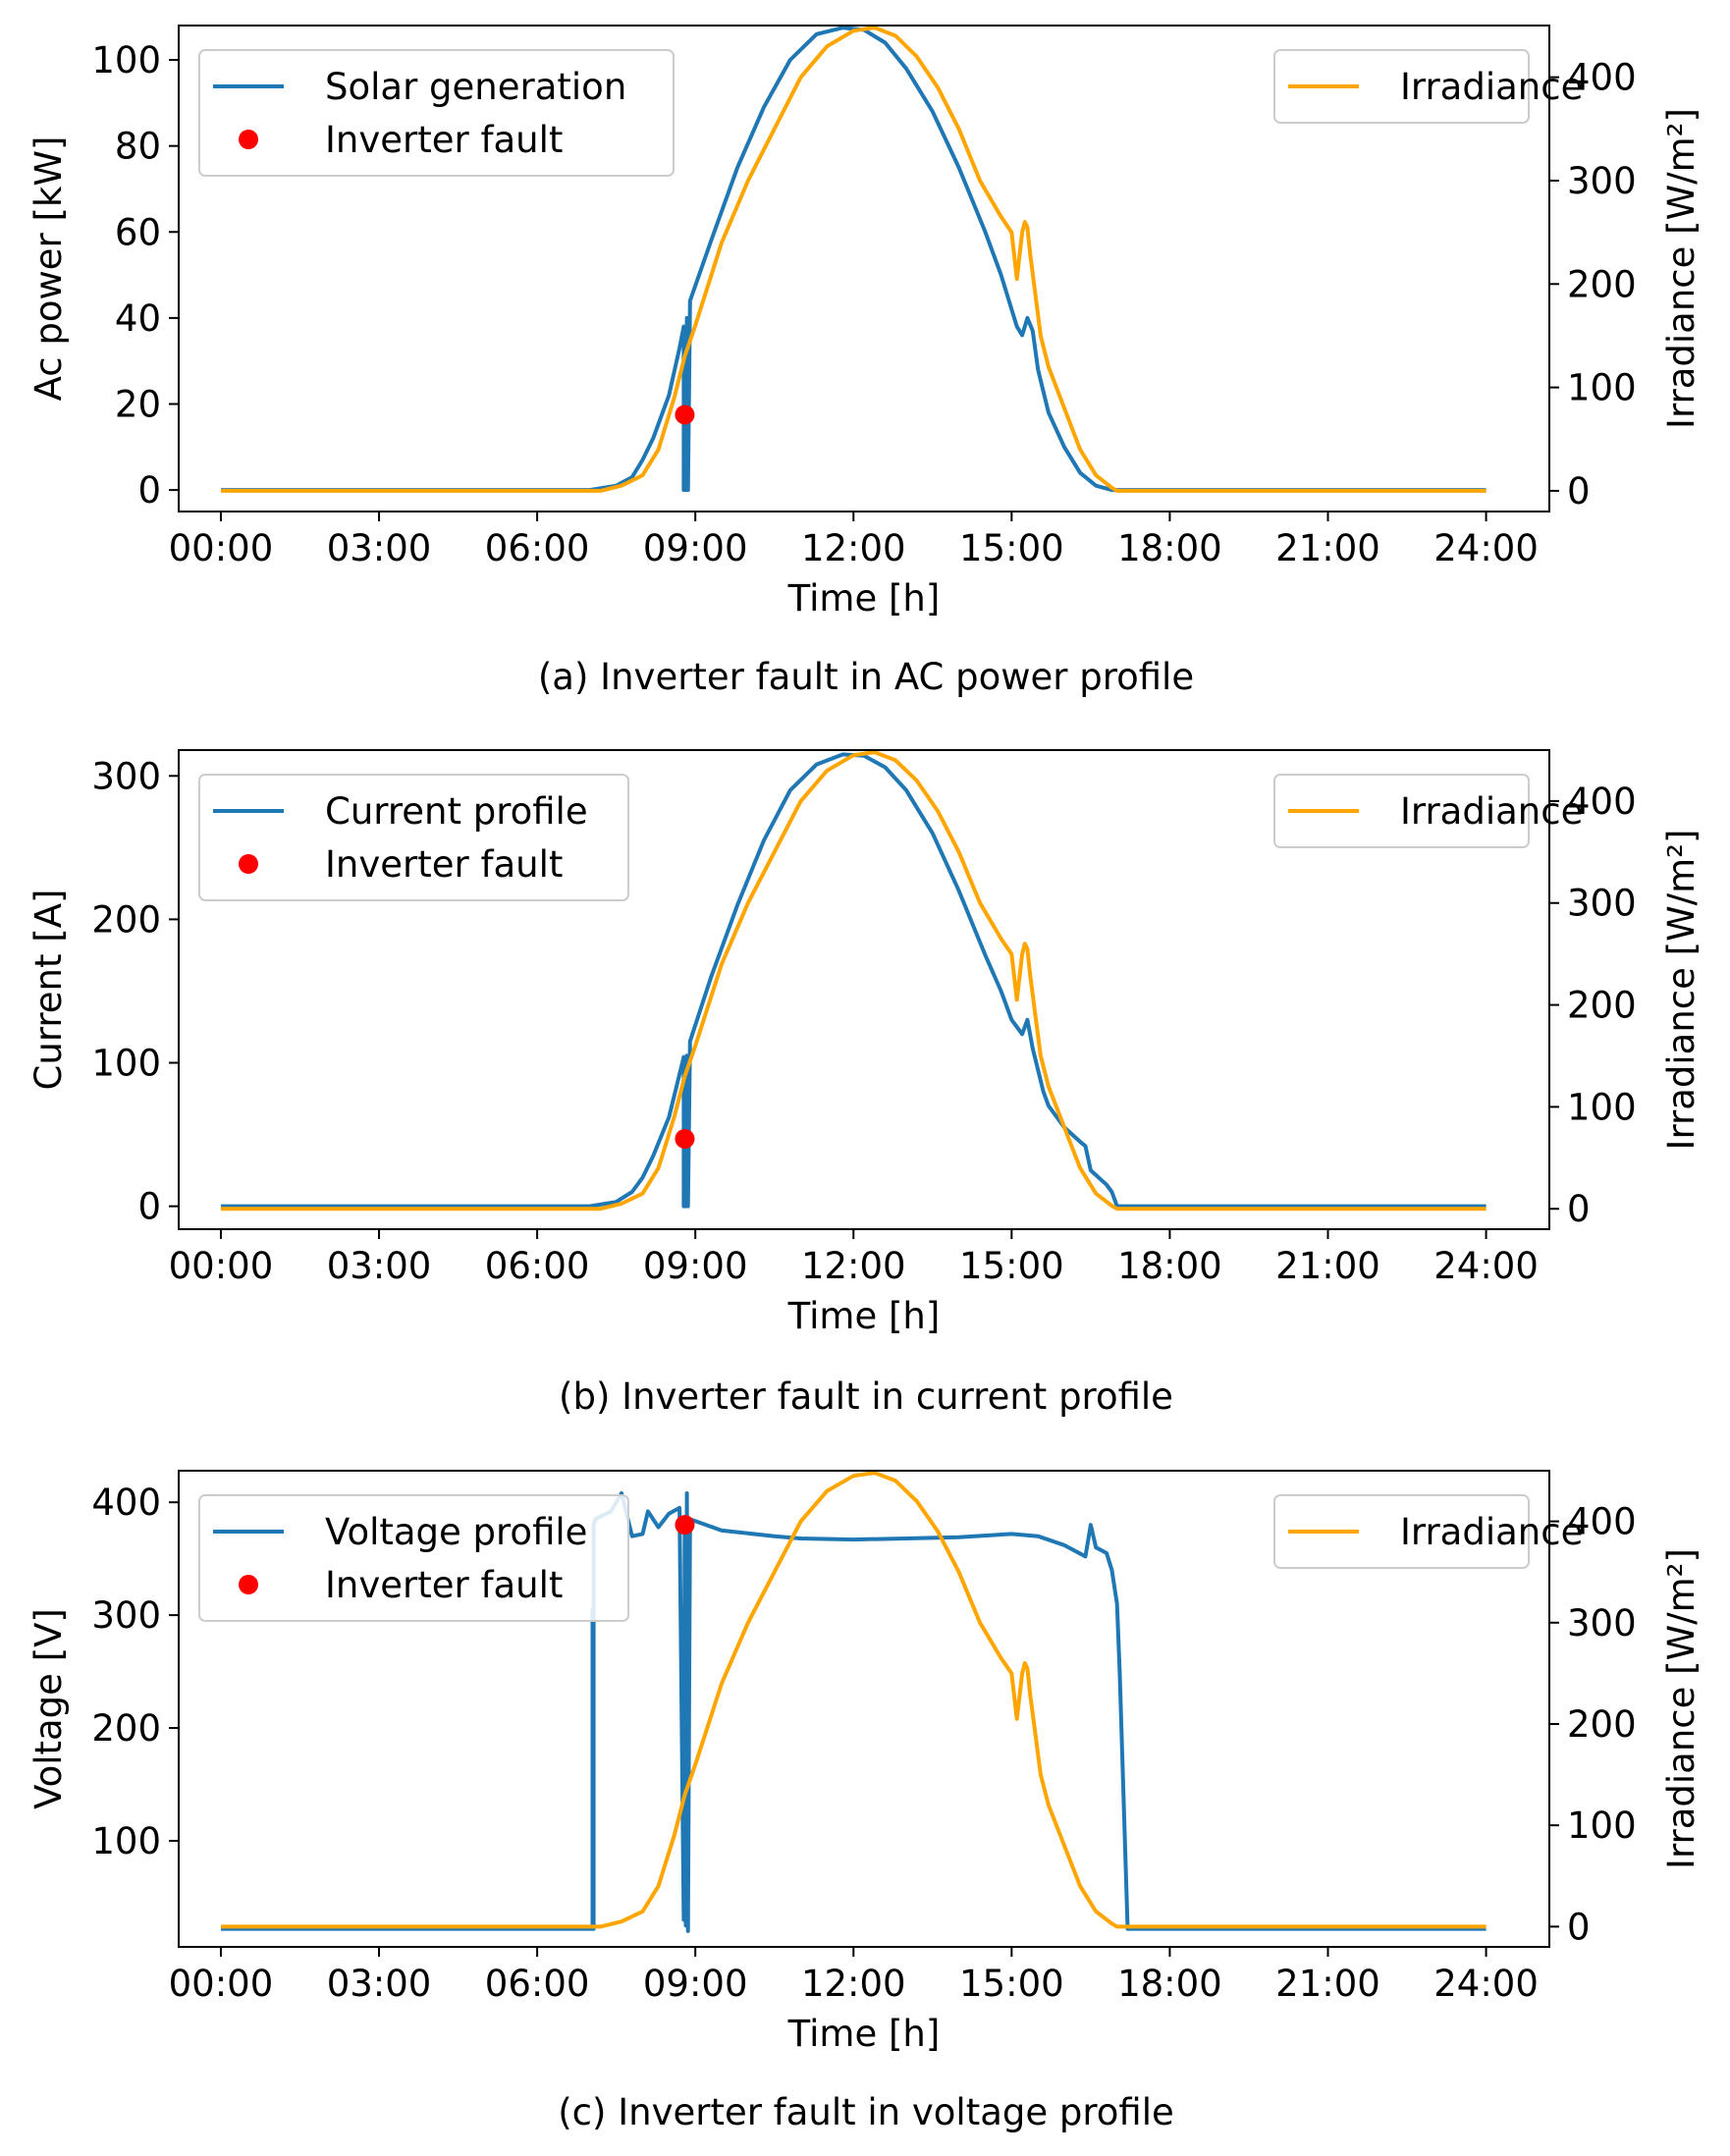  Describe the element at coordinates (866, 1397) in the screenshot. I see `panel-caption: (b) Inverter fault in current profile` at that location.